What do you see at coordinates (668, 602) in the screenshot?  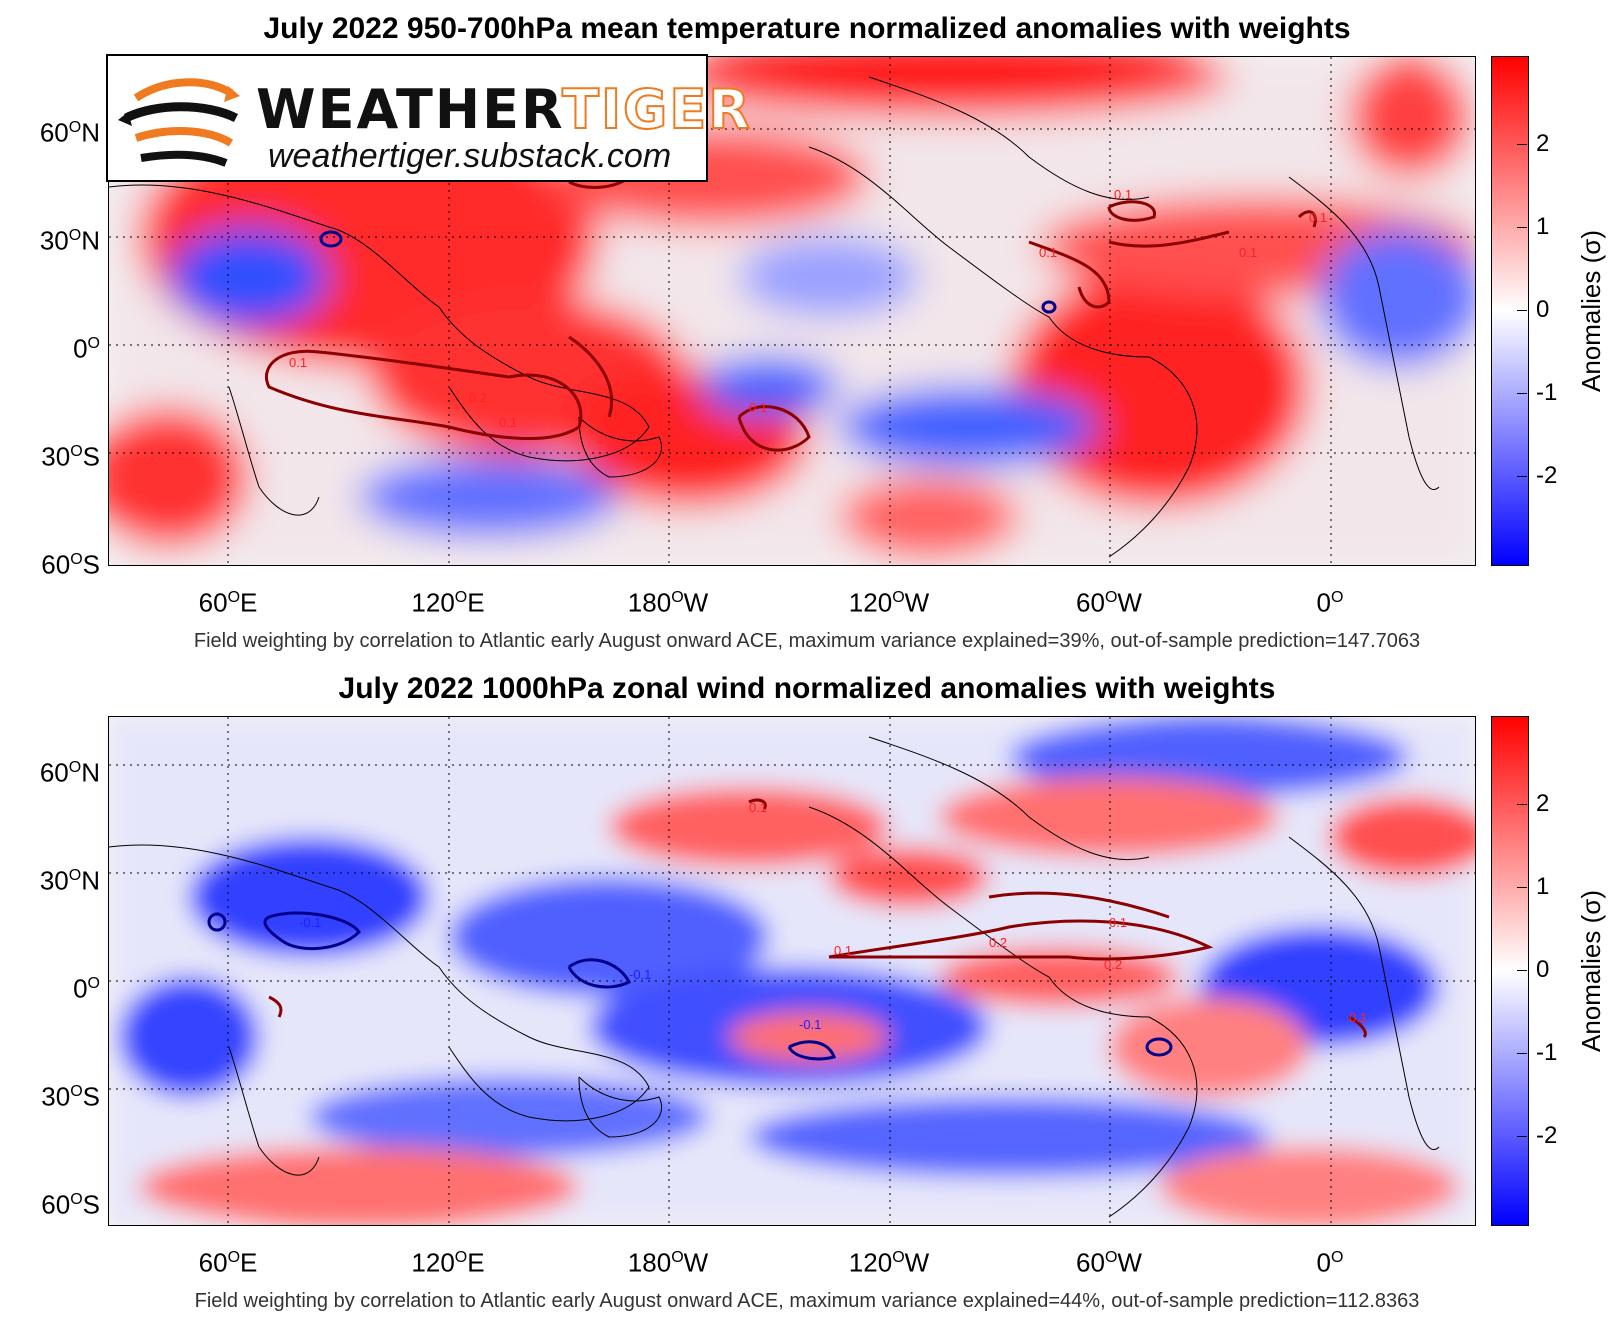 I see `panel1-lon-label: 180OW` at bounding box center [668, 602].